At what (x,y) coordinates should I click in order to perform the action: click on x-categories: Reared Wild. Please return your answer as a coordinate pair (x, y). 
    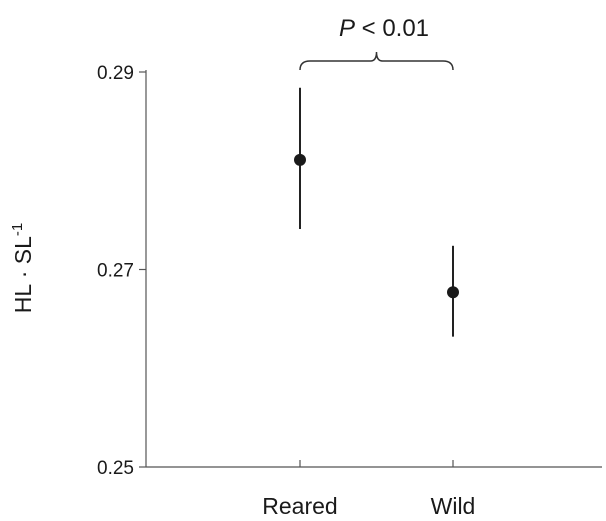
    Looking at the image, I should click on (368, 489).